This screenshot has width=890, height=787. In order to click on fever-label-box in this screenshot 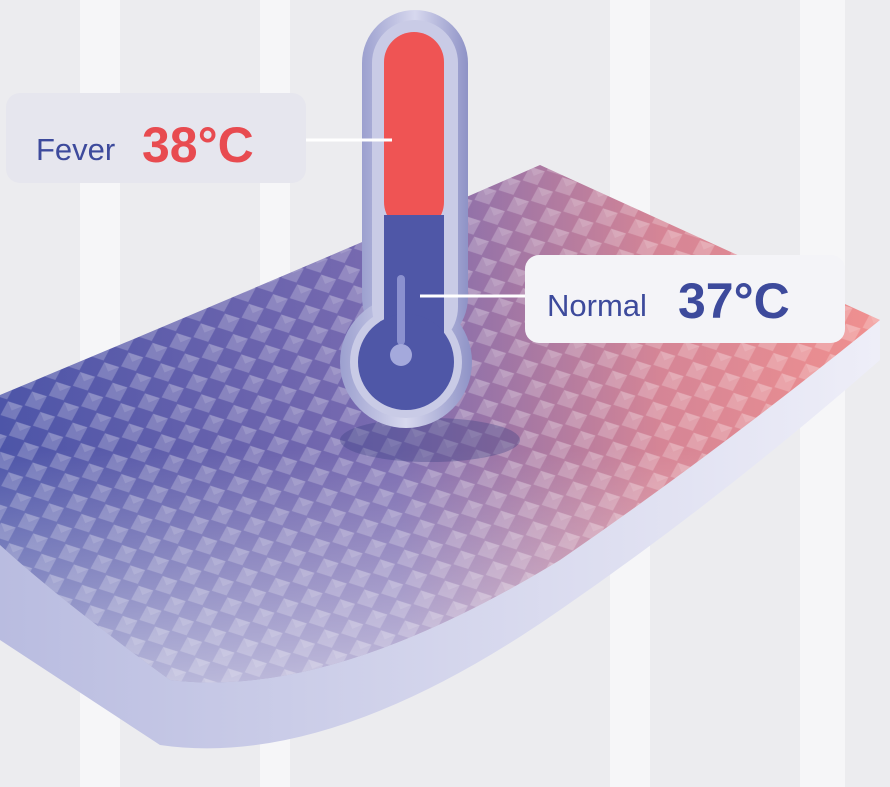, I will do `click(156, 138)`.